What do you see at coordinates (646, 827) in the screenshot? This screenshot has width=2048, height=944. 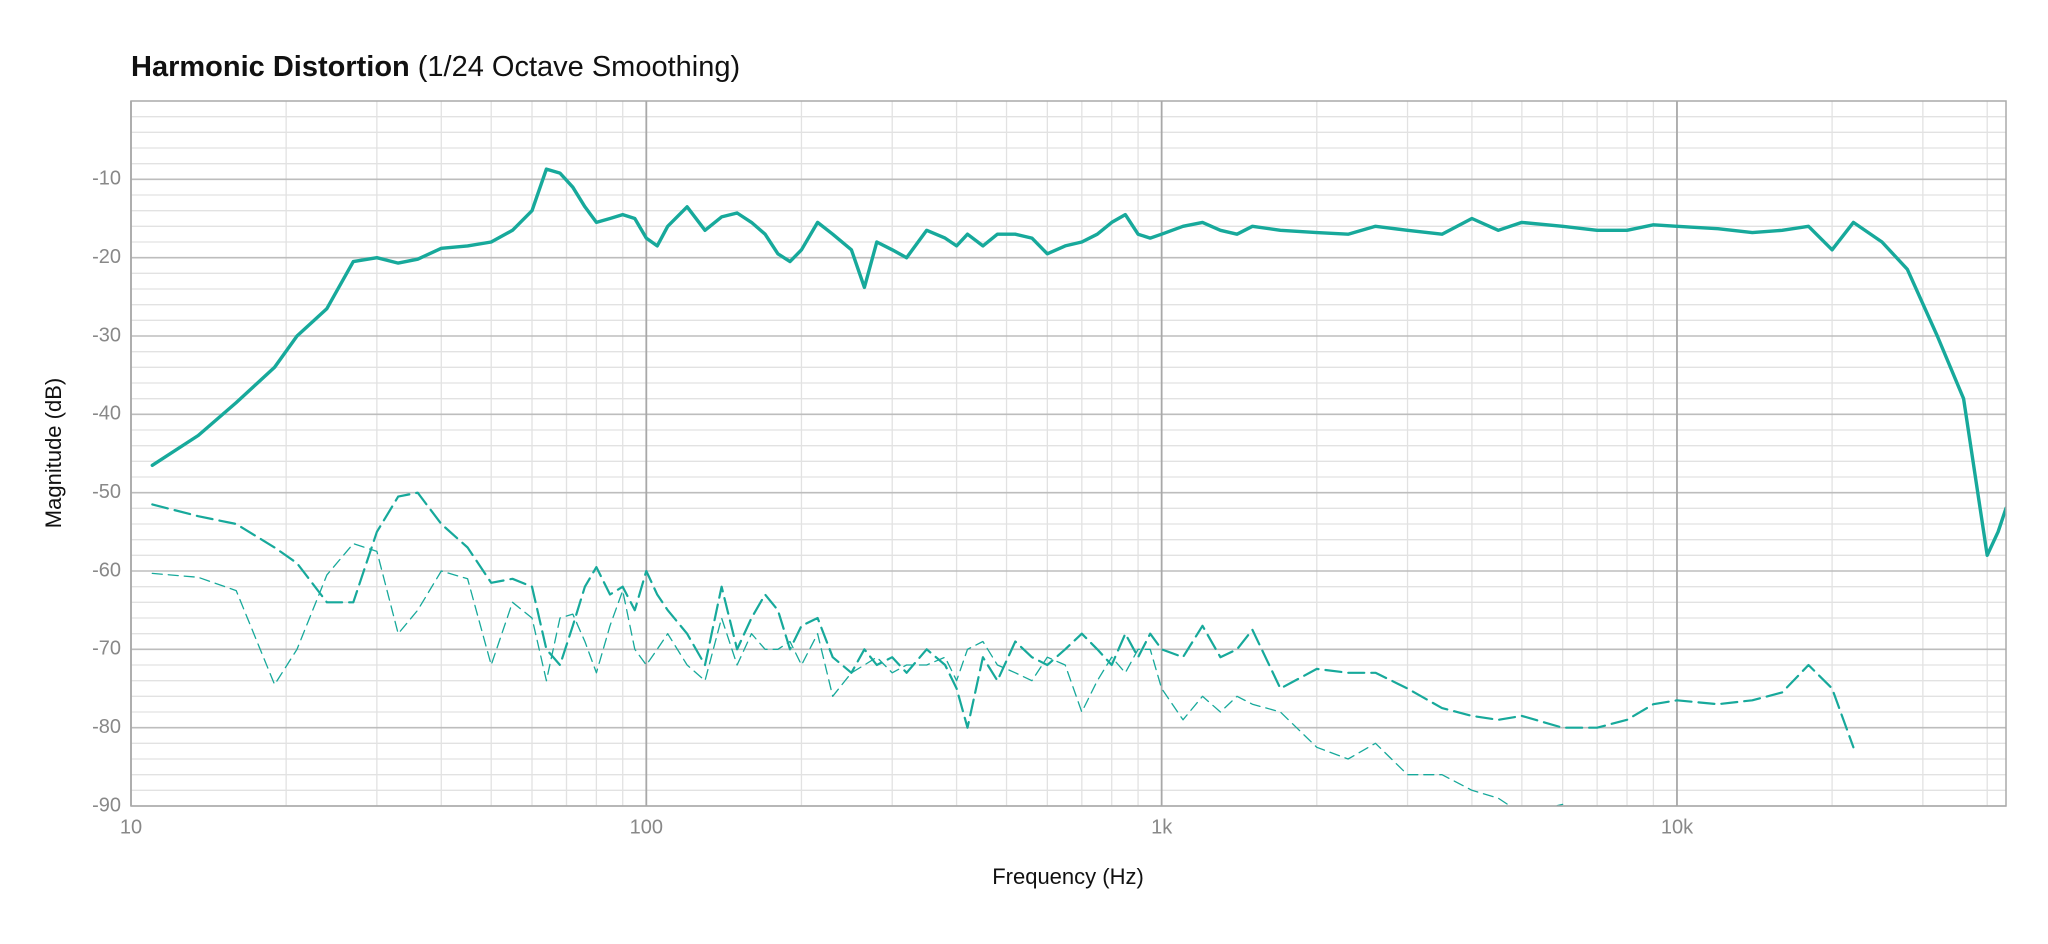 I see `x-tick-label: 100` at bounding box center [646, 827].